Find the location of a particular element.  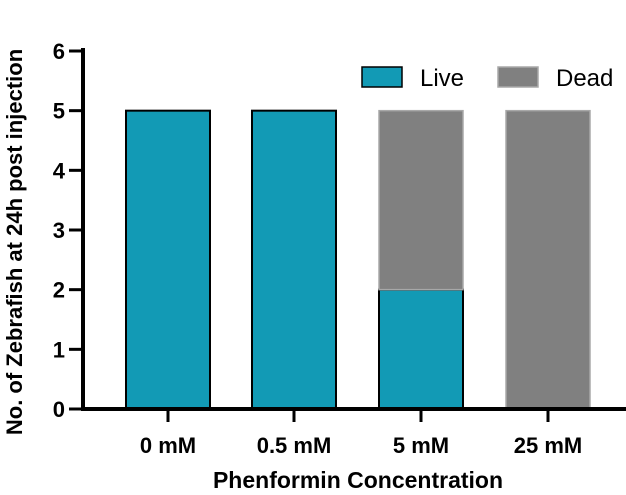

y-tick-label: 2 is located at coordinates (59, 290).